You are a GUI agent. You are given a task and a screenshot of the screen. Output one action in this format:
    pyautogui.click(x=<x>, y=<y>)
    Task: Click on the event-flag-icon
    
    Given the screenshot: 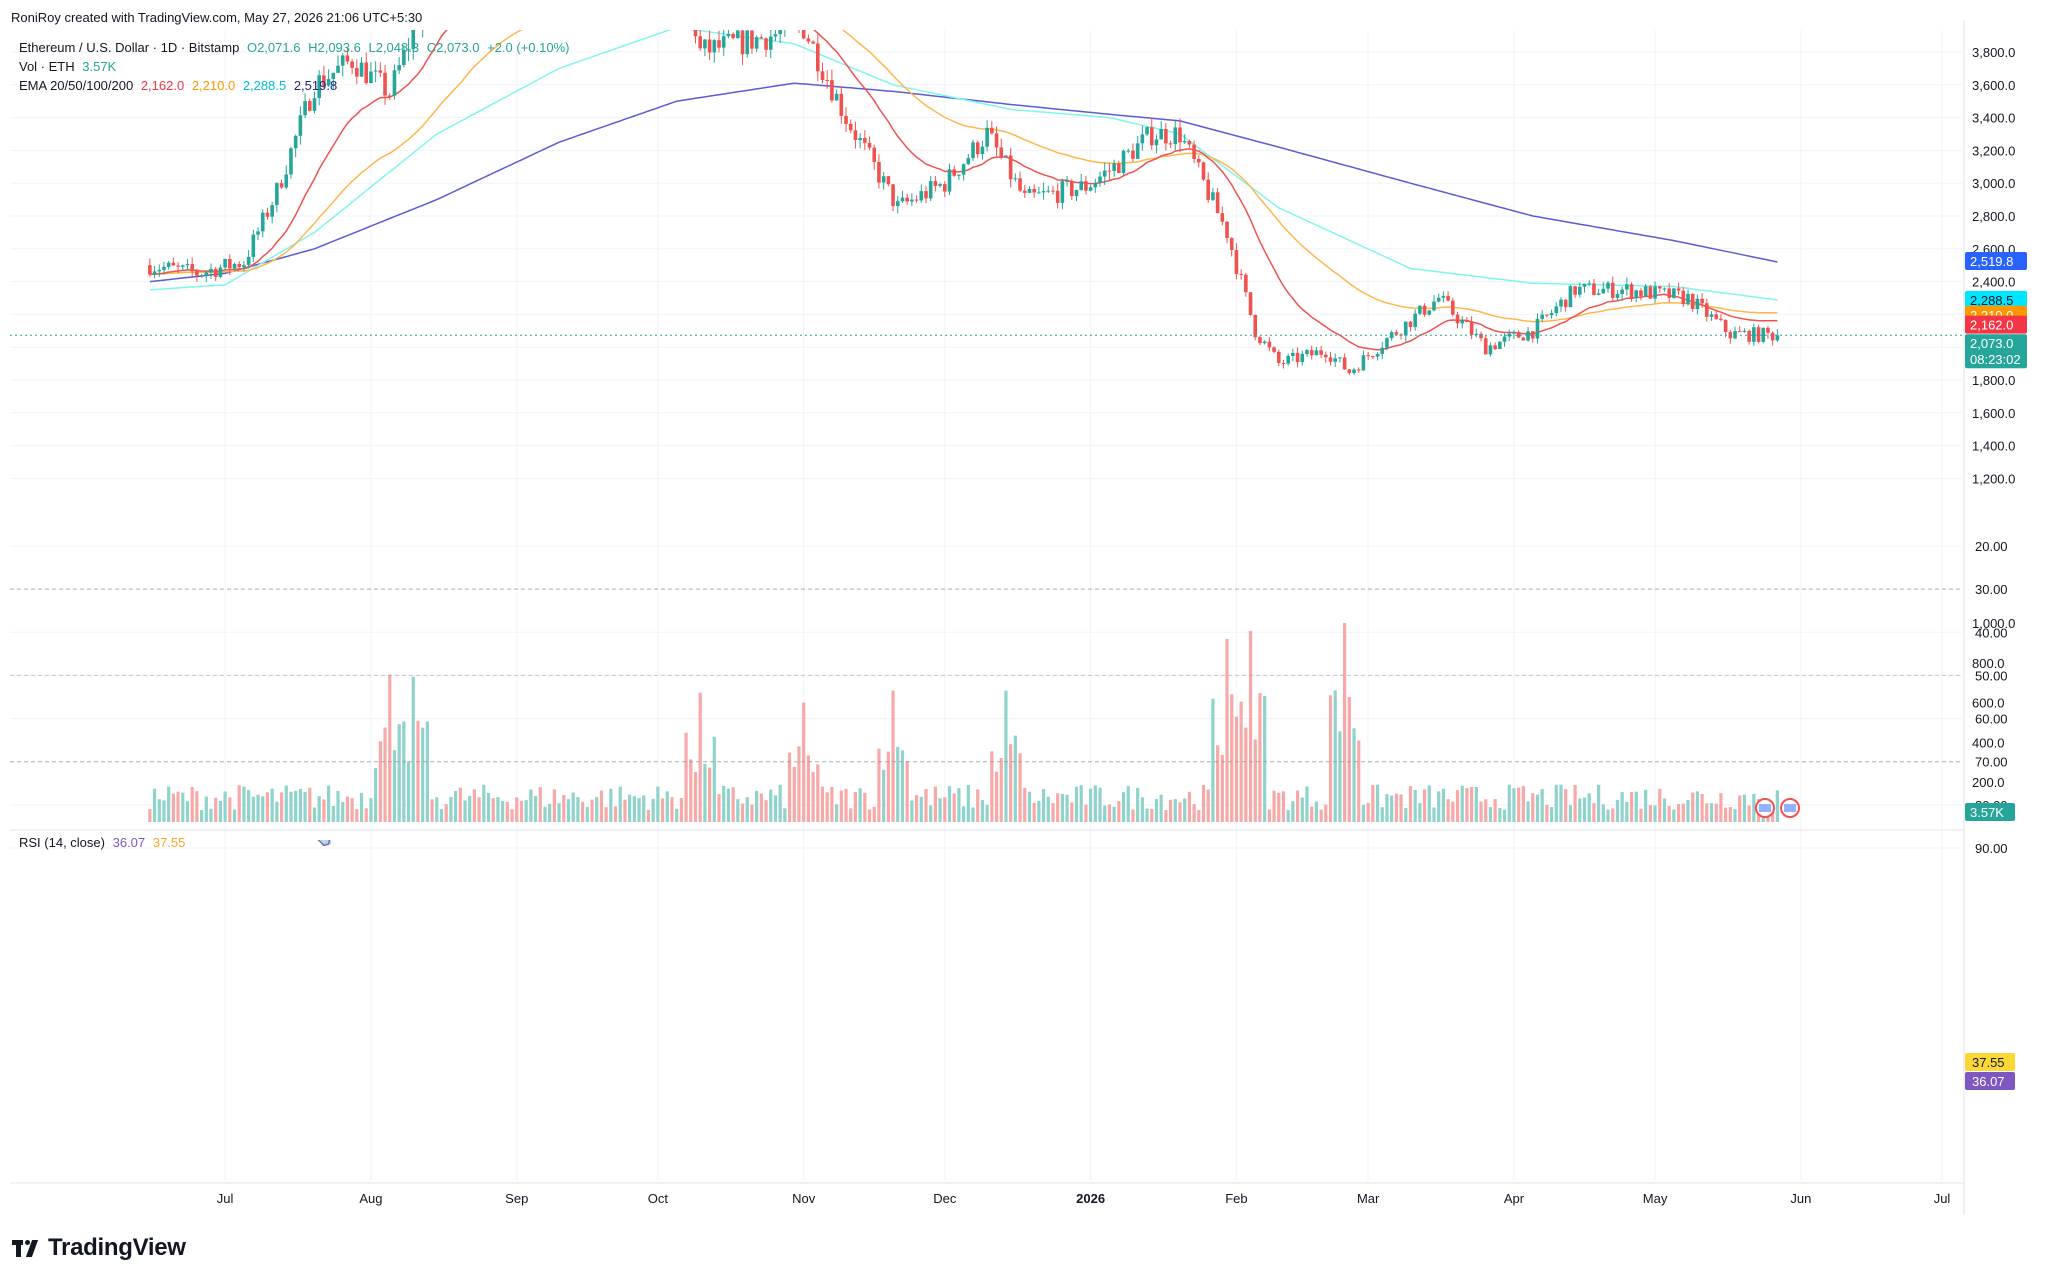 What is the action you would take?
    pyautogui.click(x=1790, y=808)
    